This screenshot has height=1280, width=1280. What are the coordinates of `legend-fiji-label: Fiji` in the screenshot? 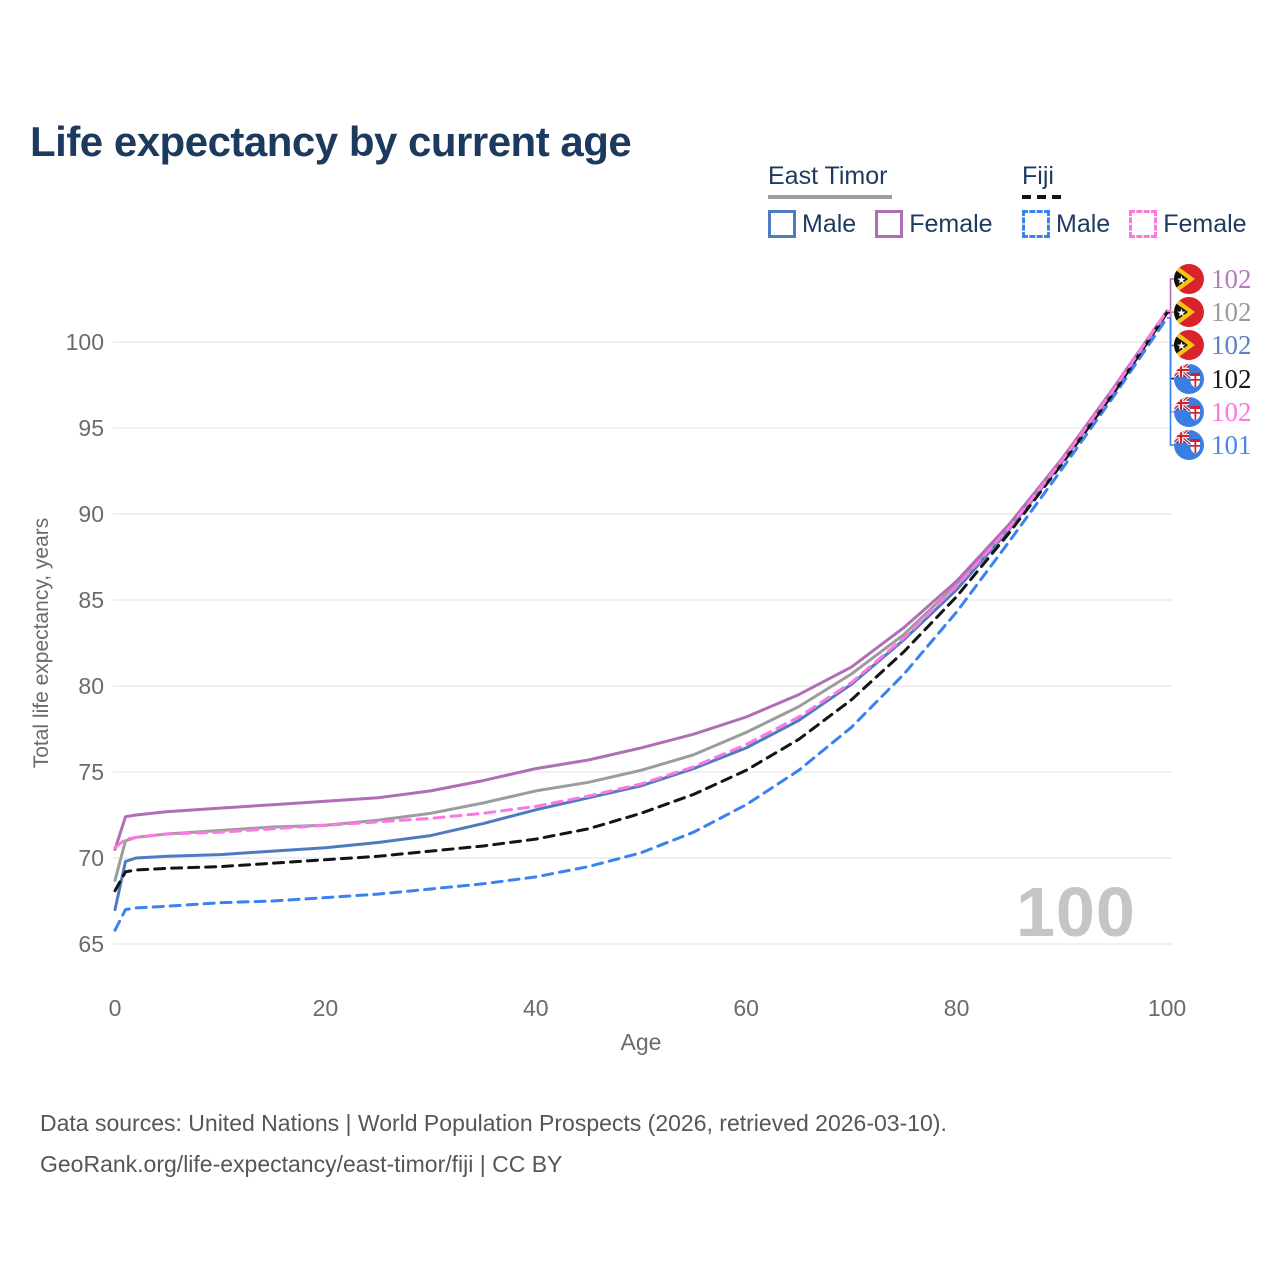 It's located at (1038, 176).